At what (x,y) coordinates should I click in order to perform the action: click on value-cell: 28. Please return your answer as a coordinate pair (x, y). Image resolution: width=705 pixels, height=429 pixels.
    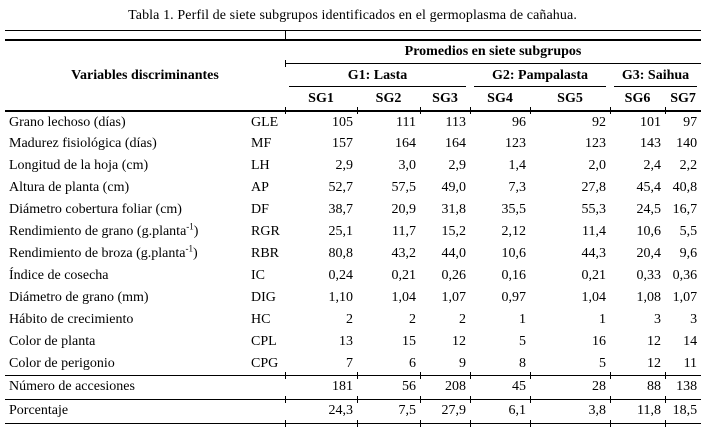
    Looking at the image, I should click on (570, 388).